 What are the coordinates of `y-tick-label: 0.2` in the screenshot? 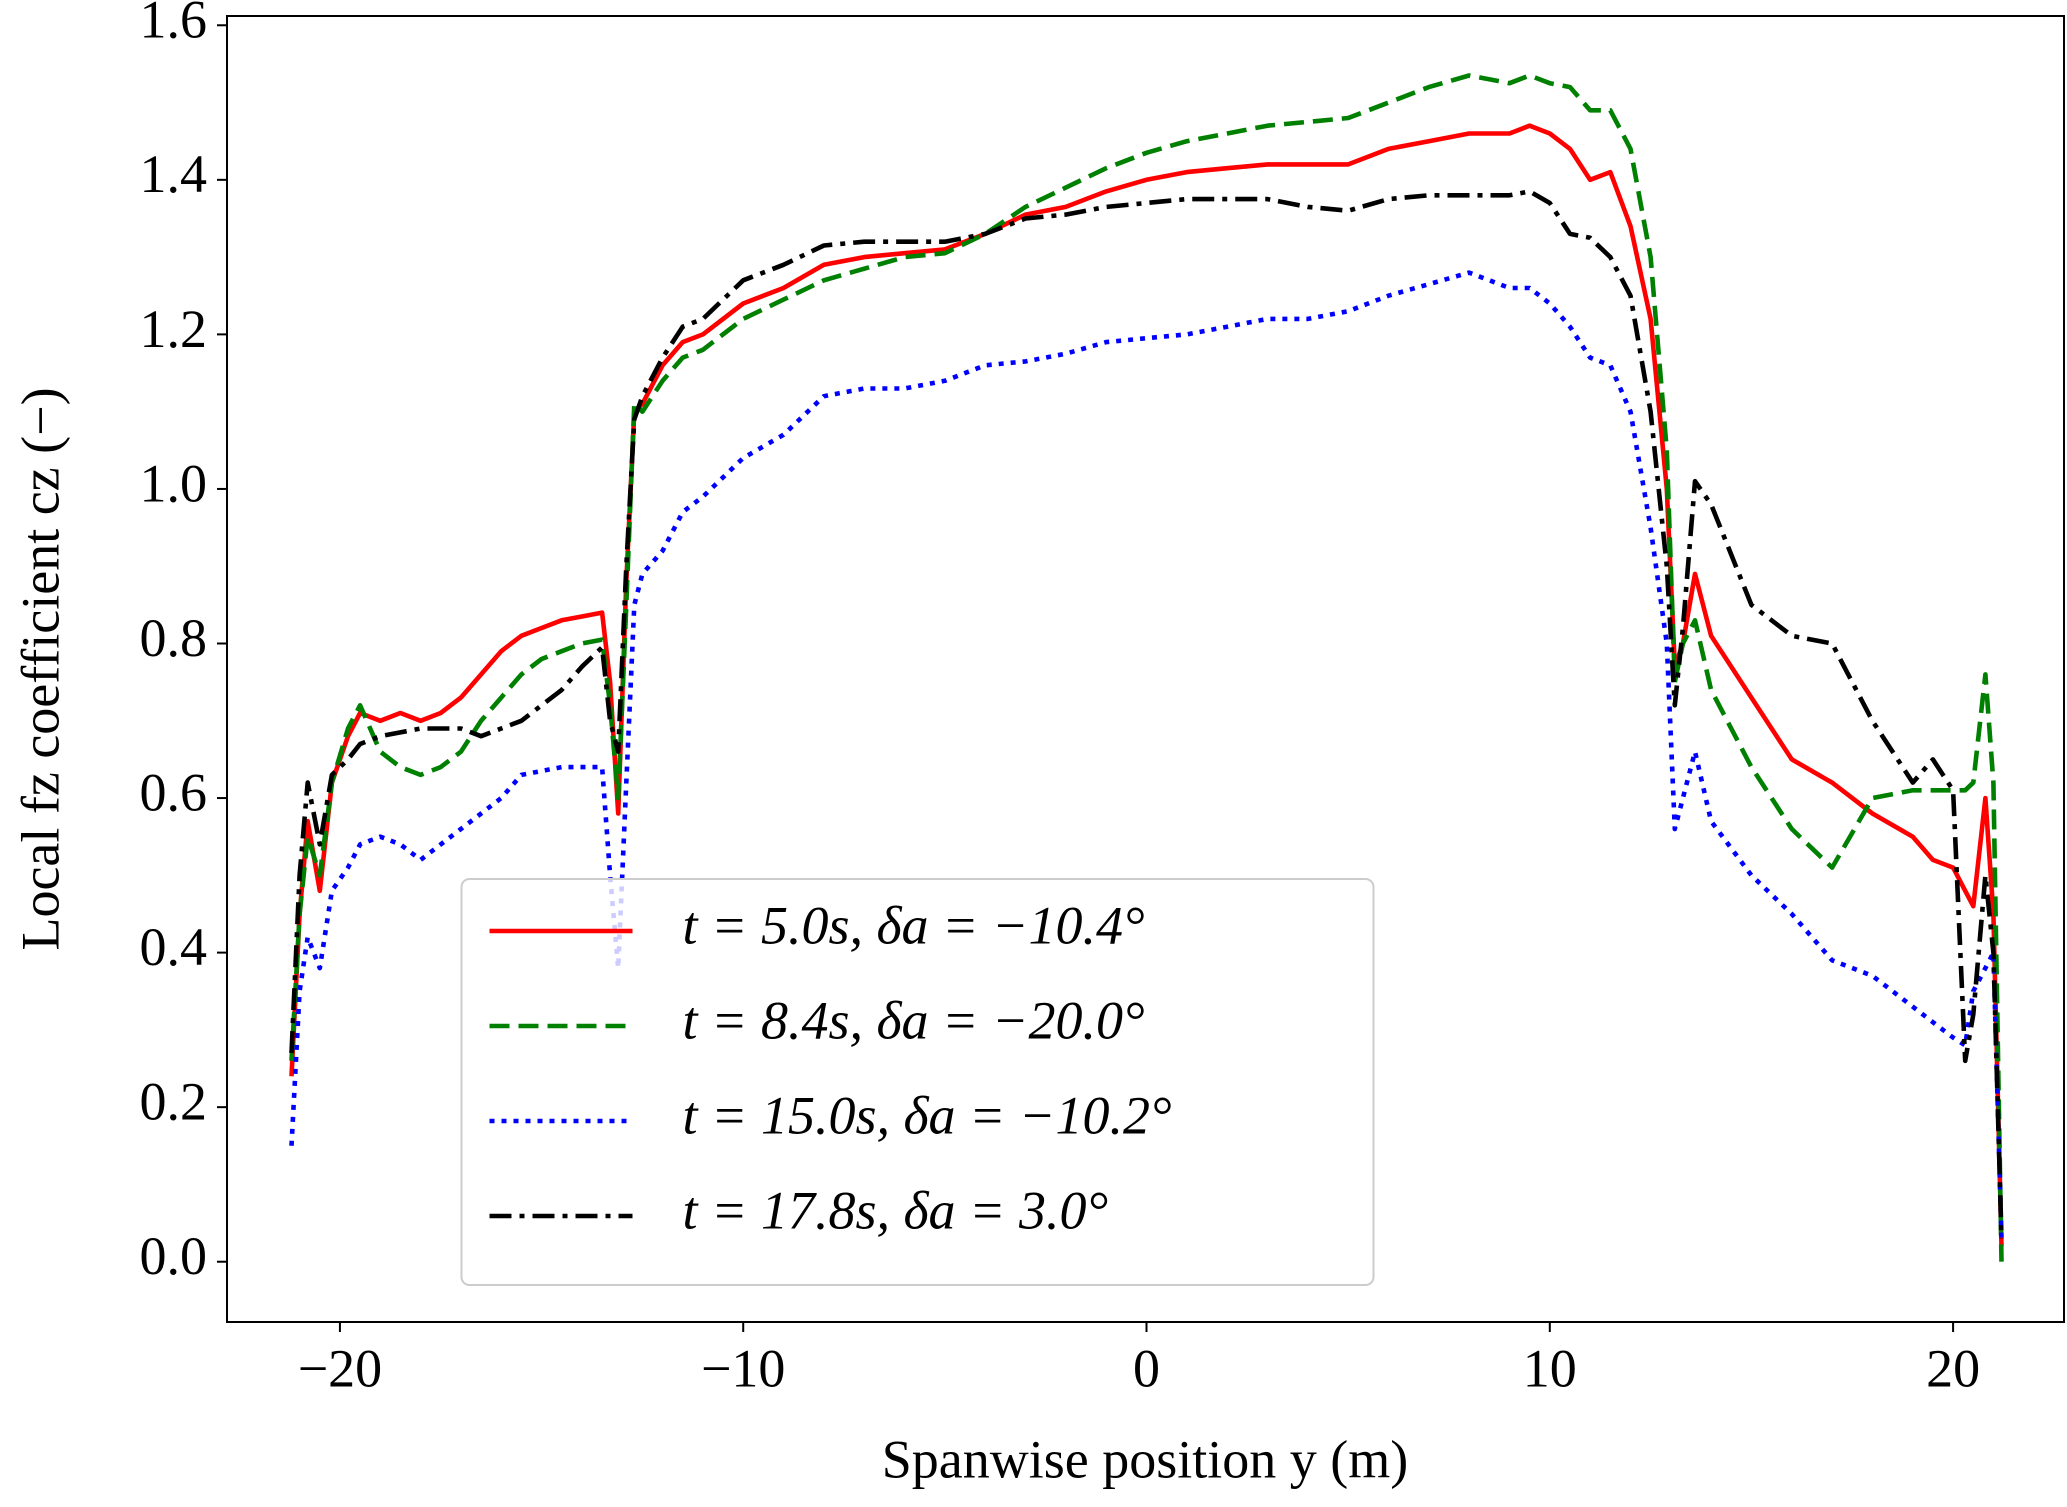 It's located at (174, 1102).